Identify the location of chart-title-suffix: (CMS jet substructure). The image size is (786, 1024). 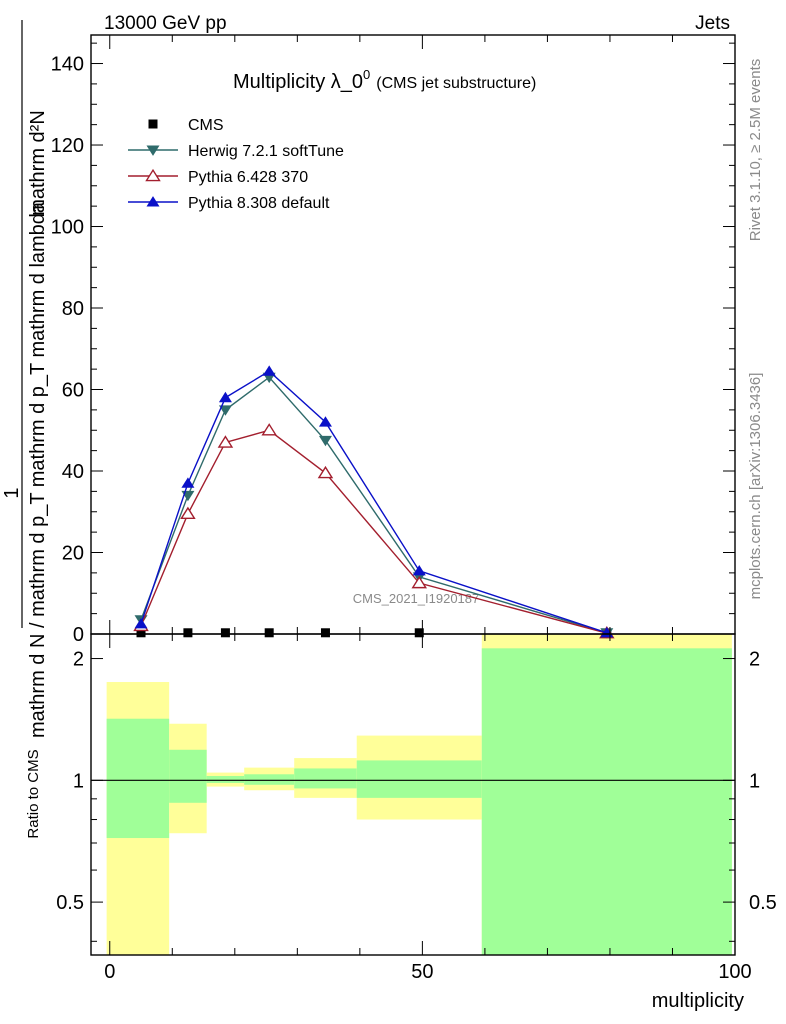
(456, 83).